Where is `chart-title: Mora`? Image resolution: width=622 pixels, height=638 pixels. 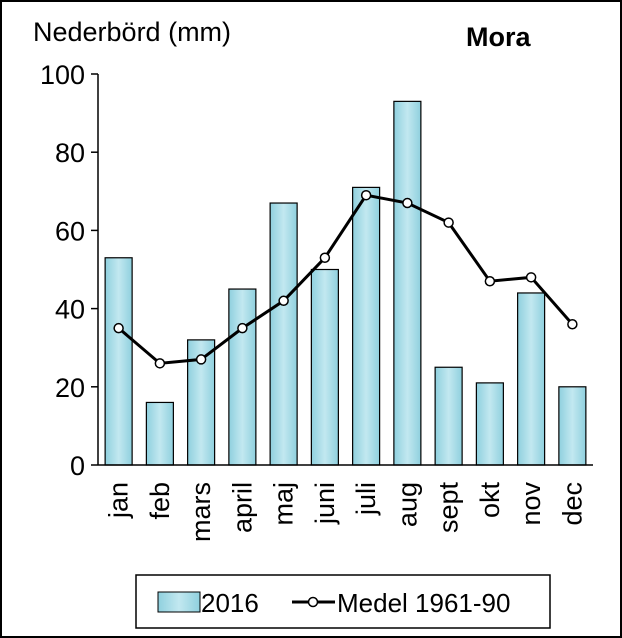
chart-title: Mora is located at coordinates (498, 37).